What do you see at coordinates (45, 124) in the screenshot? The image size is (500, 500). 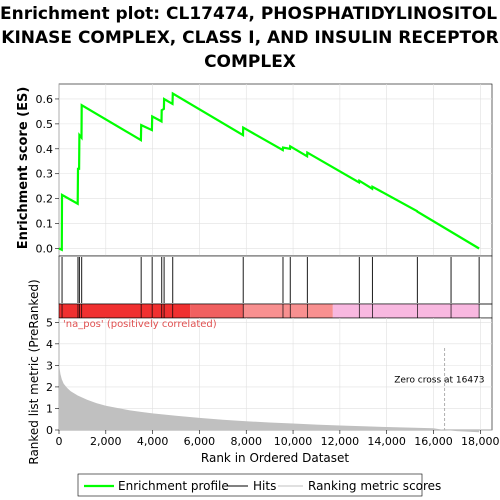 I see `es-y-tick-label: 0.5` at bounding box center [45, 124].